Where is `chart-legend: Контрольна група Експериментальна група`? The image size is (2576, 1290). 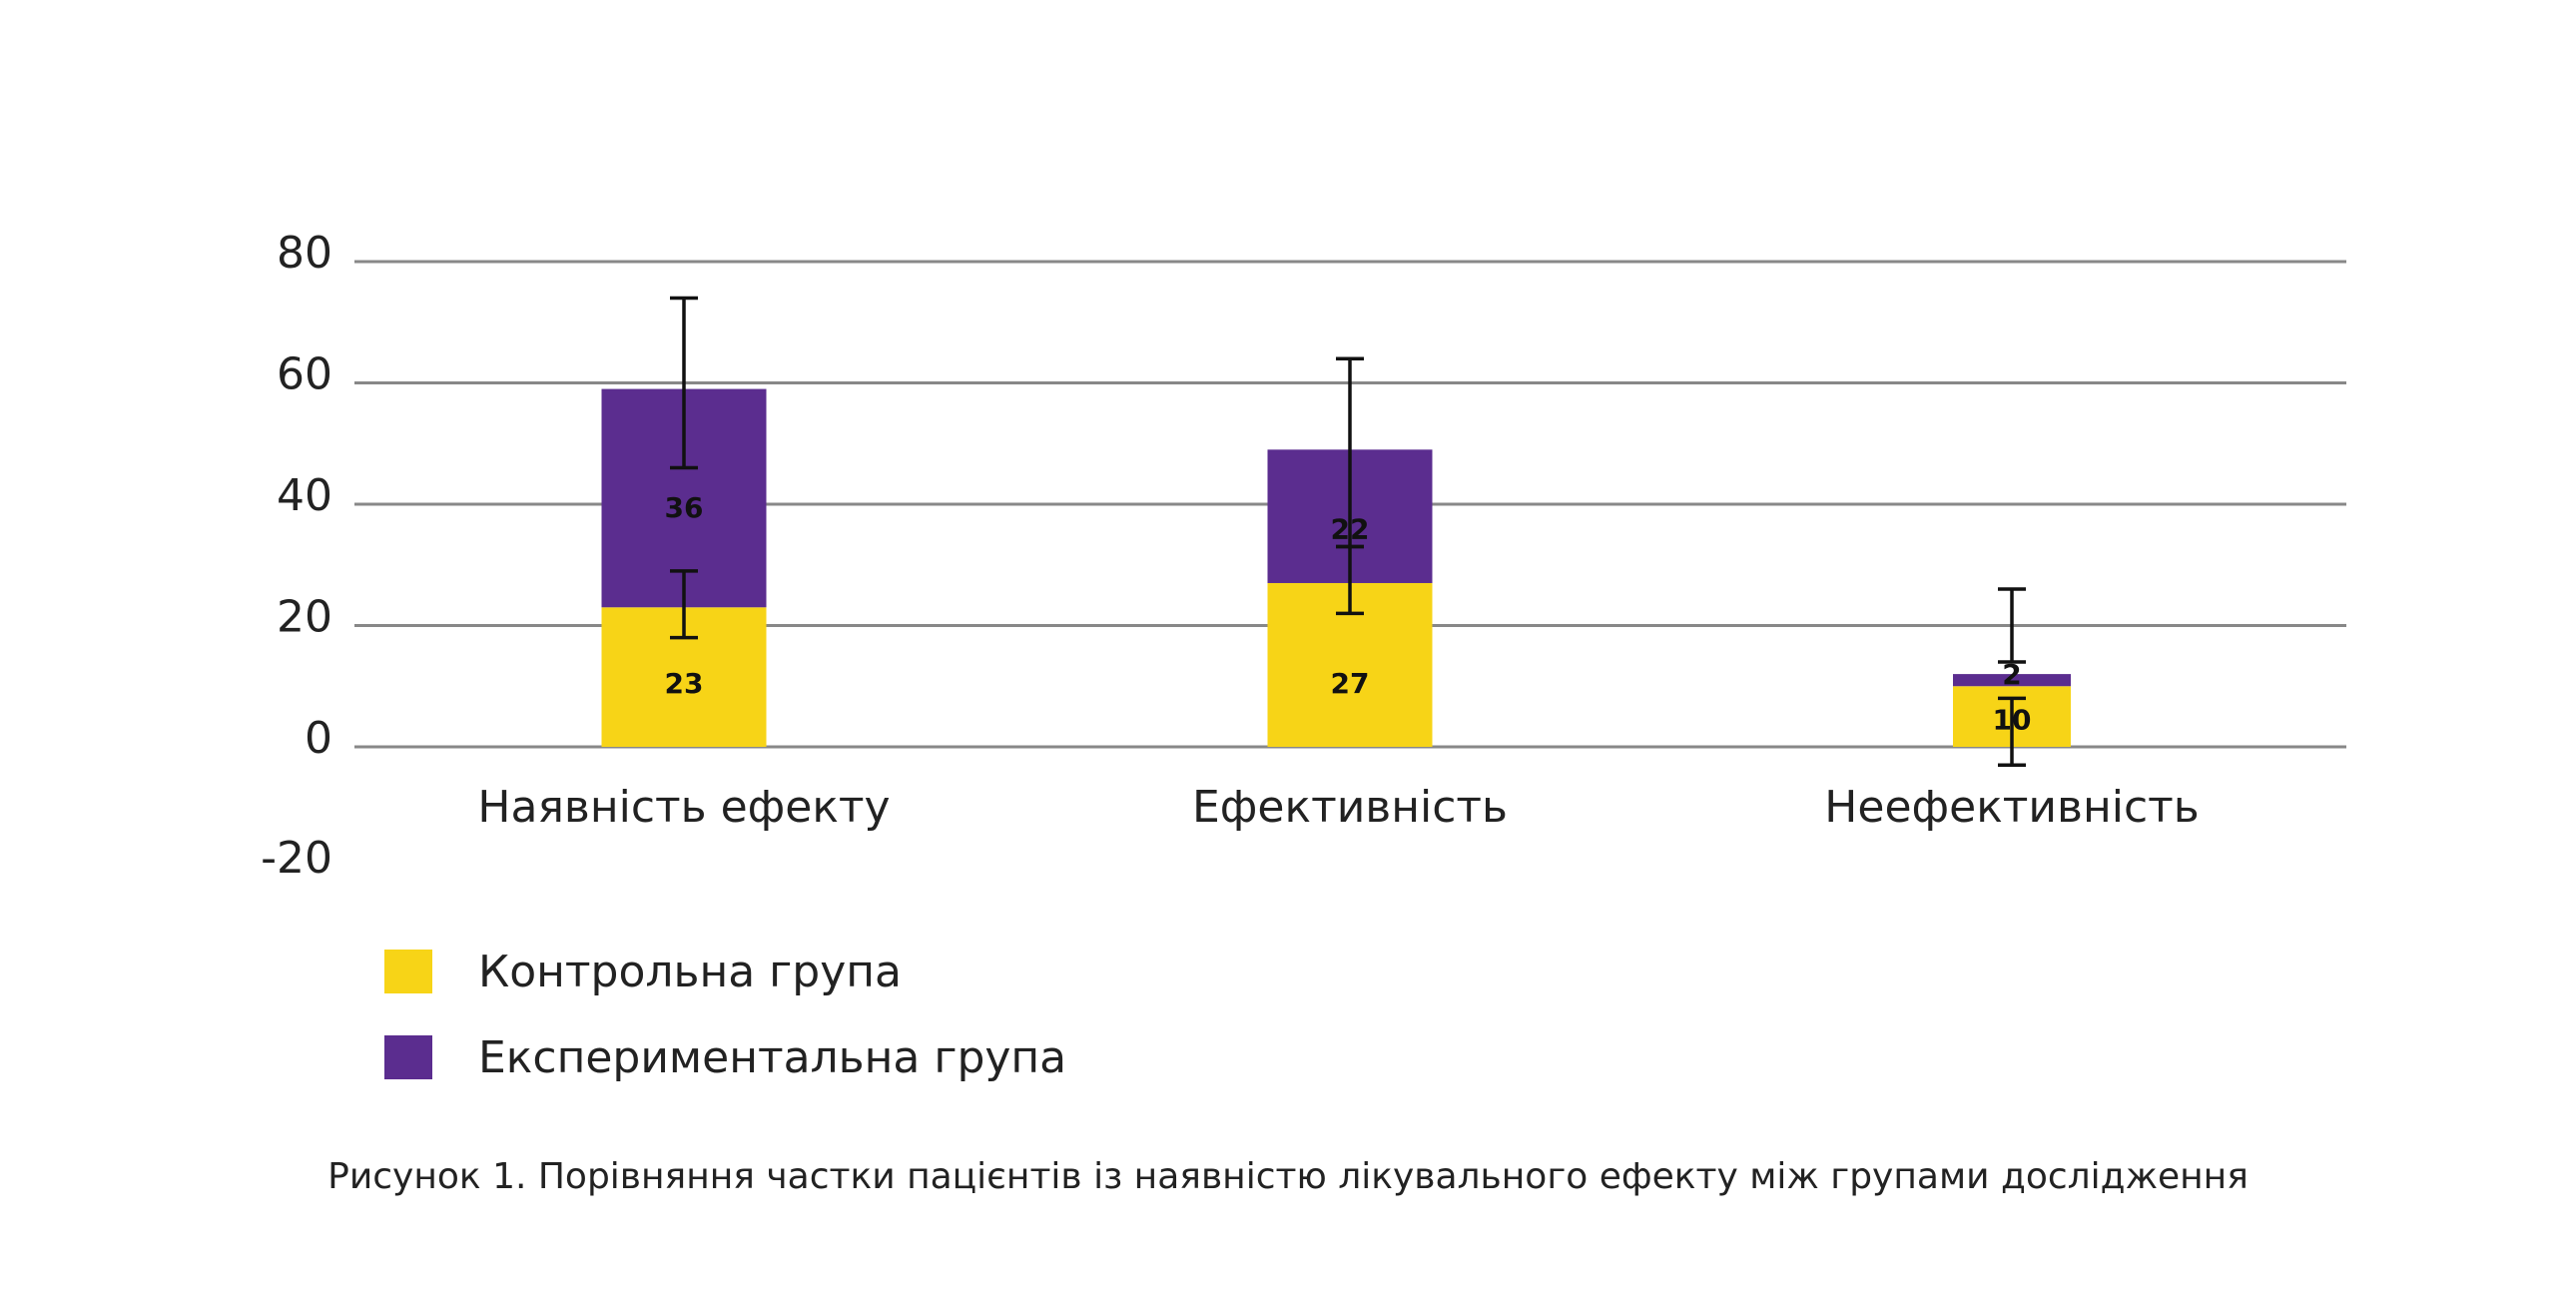 chart-legend: Контрольна група Експериментальна група is located at coordinates (725, 1014).